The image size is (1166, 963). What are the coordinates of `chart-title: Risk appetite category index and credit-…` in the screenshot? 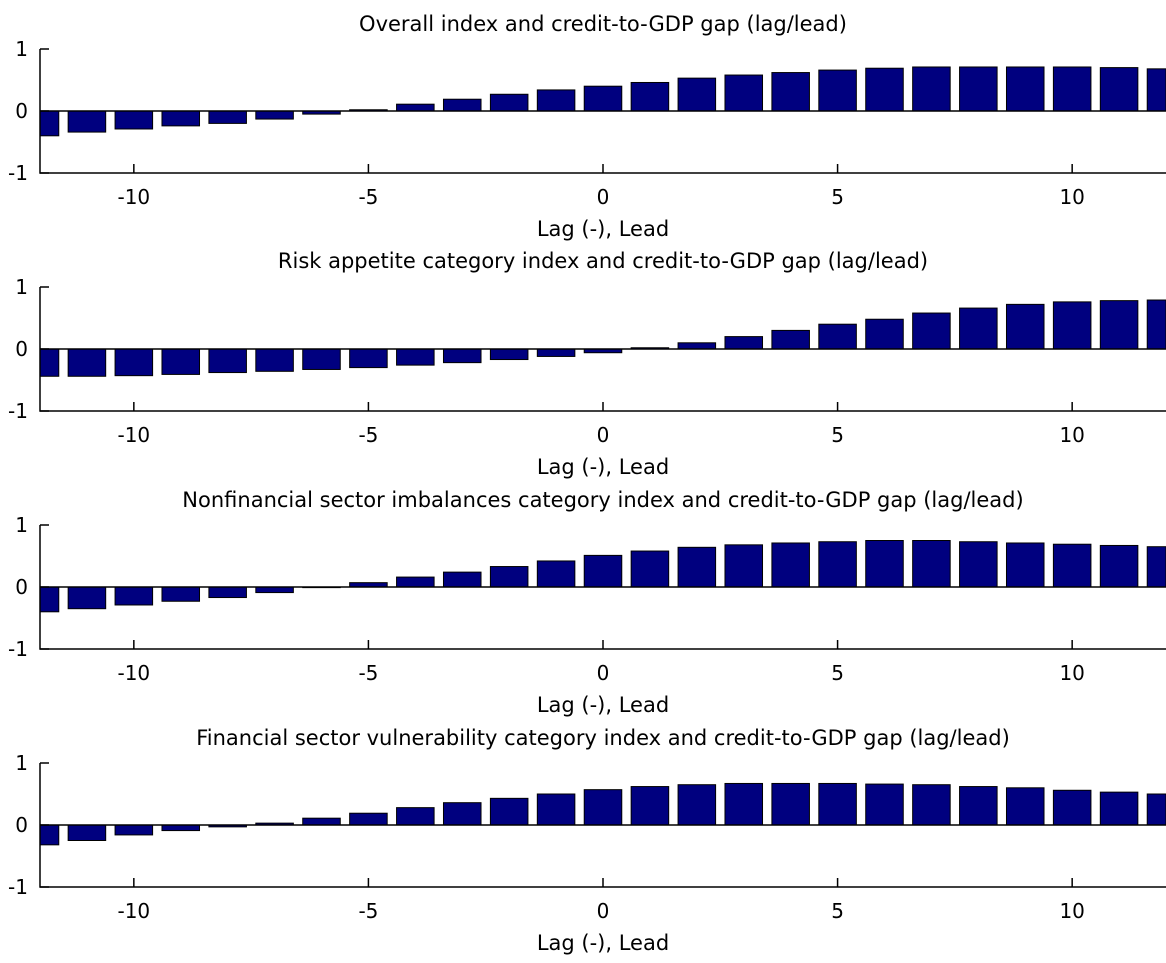 It's located at (603, 261).